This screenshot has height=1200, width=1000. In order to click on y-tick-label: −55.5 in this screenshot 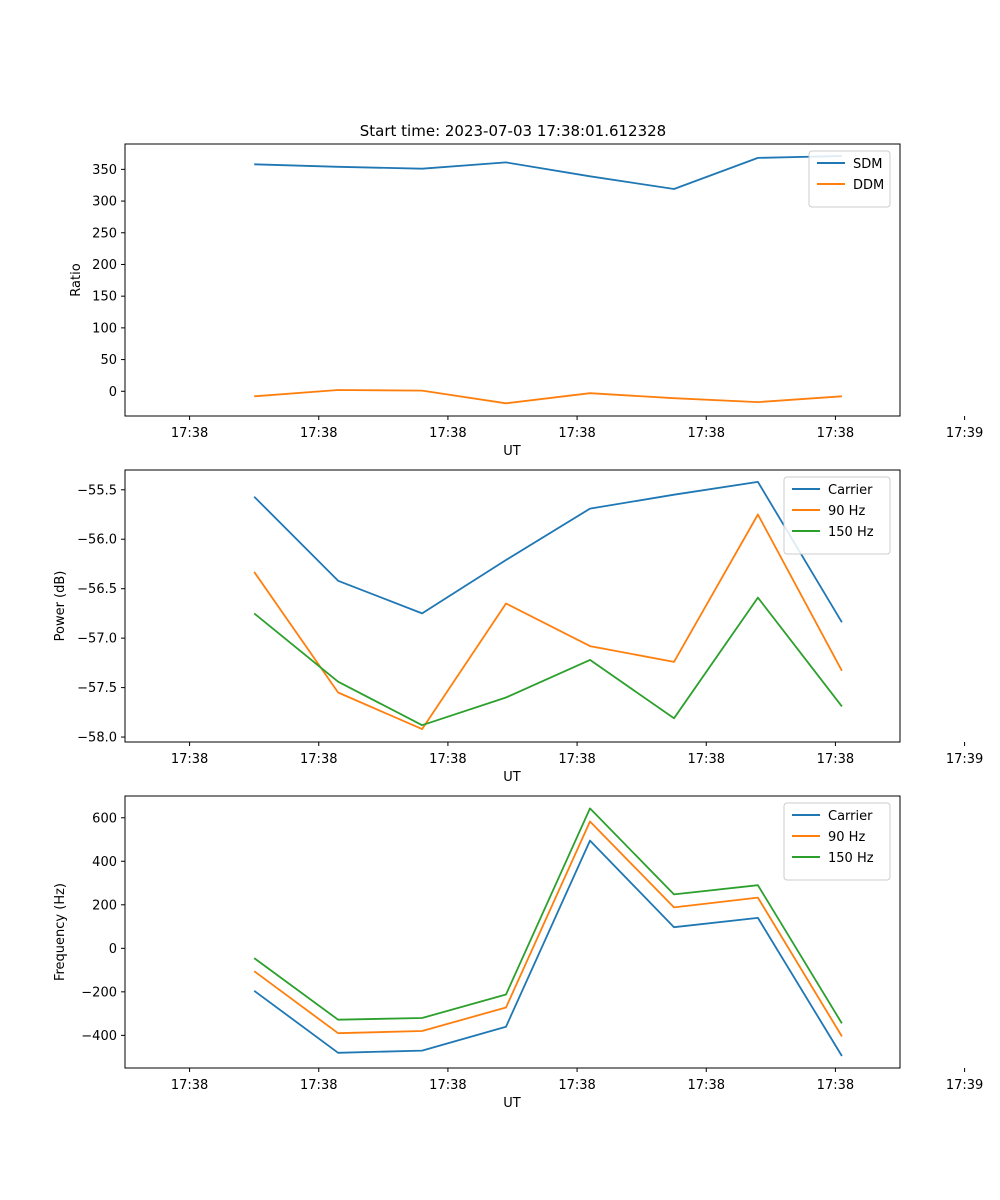, I will do `click(97, 490)`.